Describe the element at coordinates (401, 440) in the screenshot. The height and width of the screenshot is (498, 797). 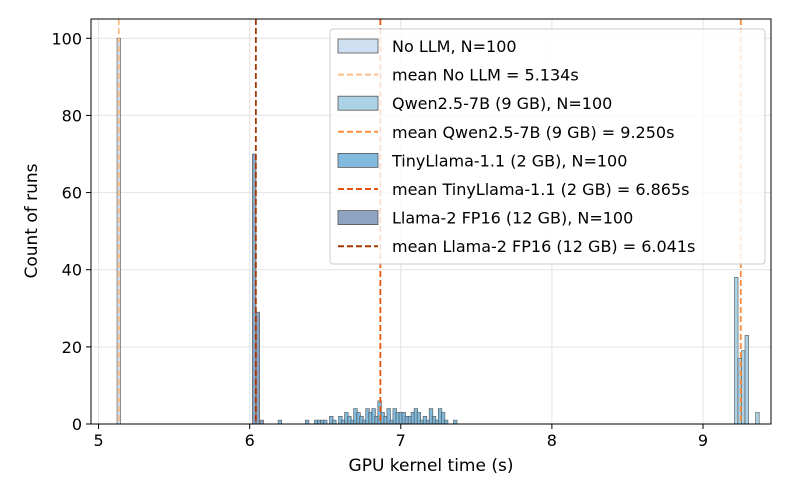
I see `x-tick-label: 7` at that location.